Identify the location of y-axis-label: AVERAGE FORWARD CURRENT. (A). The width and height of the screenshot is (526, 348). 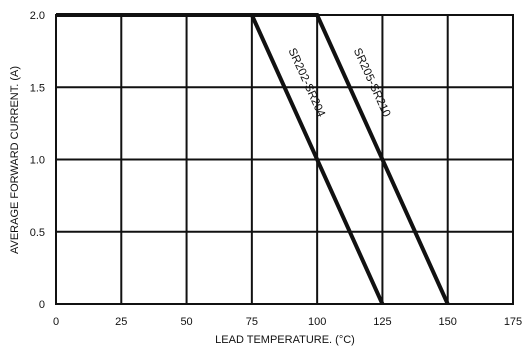
(15, 160).